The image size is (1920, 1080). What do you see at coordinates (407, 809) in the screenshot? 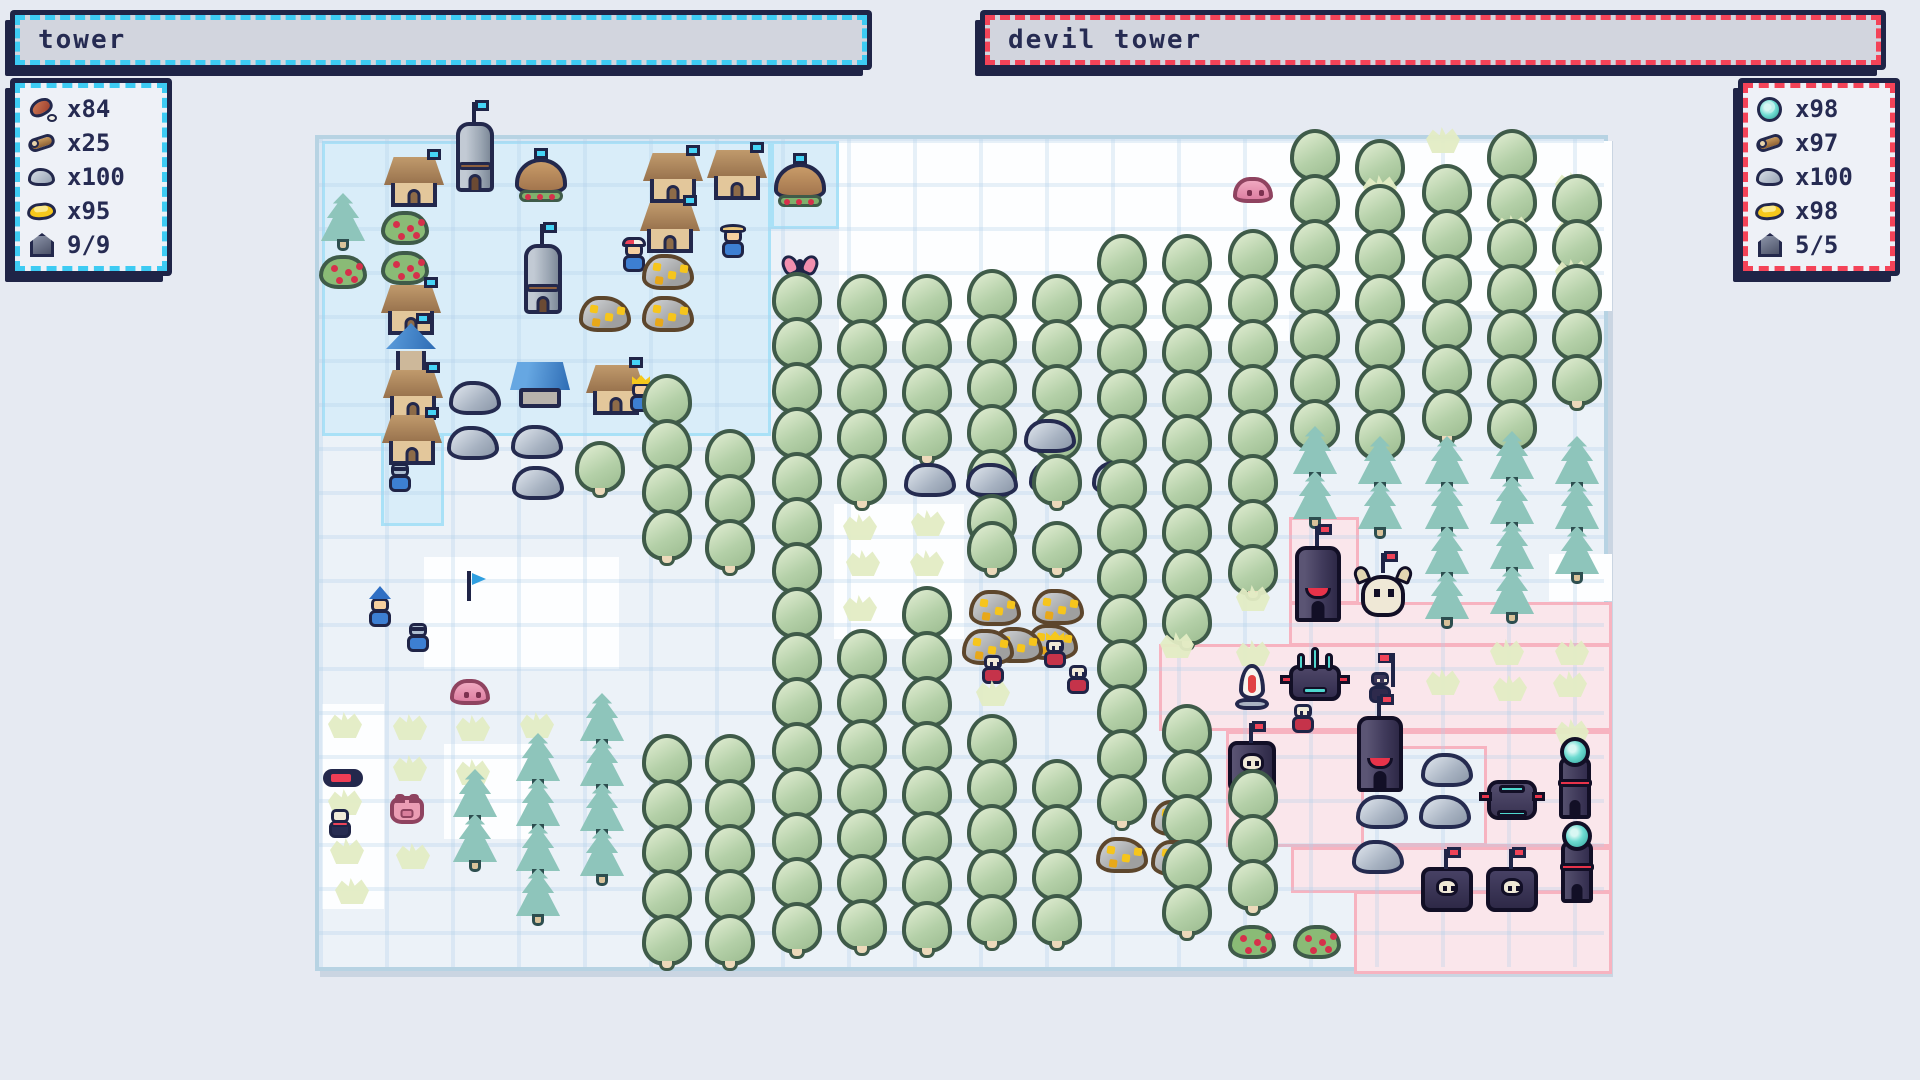
I see `pig` at bounding box center [407, 809].